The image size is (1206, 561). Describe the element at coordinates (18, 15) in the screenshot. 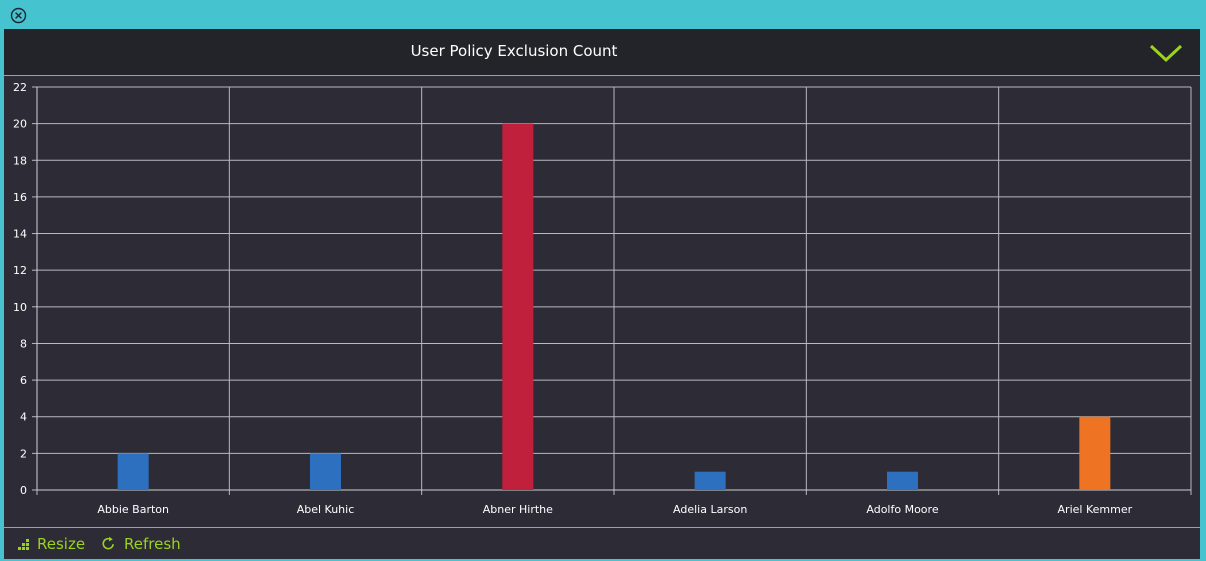

I see `close-circle-icon` at that location.